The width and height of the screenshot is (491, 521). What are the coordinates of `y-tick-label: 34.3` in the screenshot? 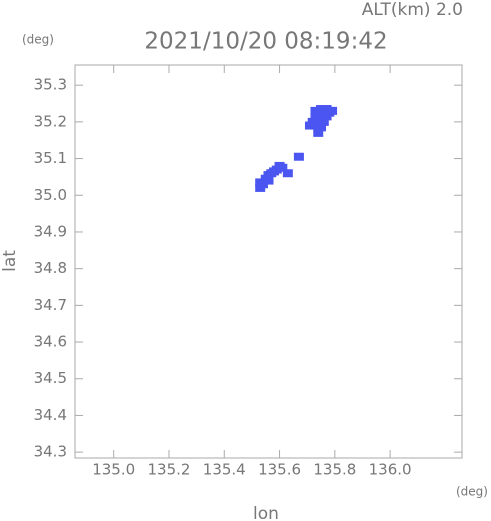 It's located at (50, 452).